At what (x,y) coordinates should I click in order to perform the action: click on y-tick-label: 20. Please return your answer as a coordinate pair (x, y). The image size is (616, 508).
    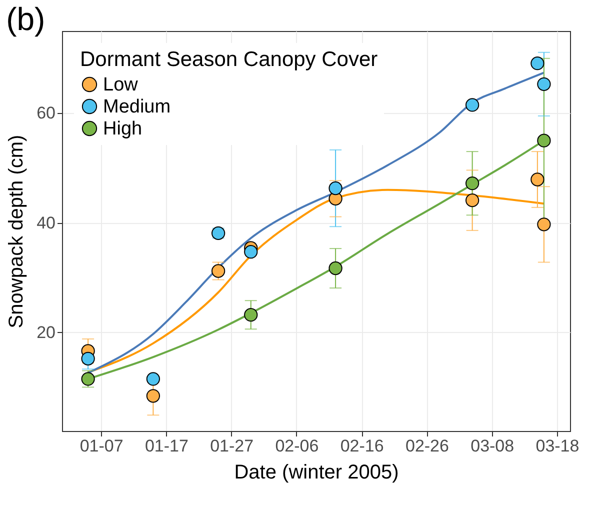
    Looking at the image, I should click on (46, 332).